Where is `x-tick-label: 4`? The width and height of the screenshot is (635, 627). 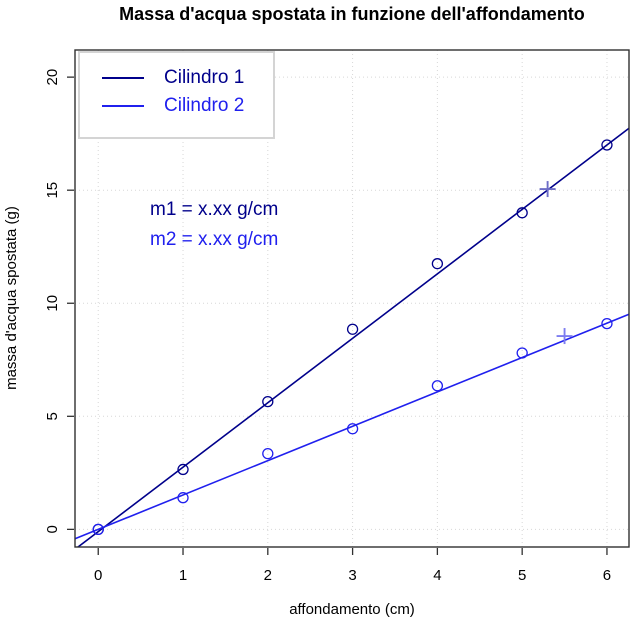
x-tick-label: 4 is located at coordinates (437, 575).